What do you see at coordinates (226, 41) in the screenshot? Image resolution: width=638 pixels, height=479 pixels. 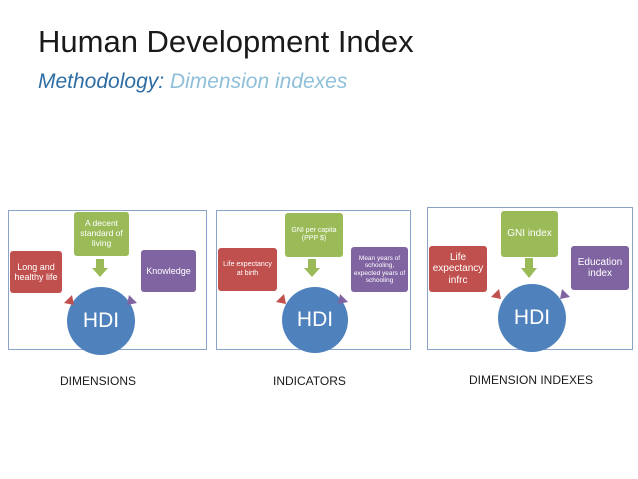 I see `page-title: Human Development Index` at bounding box center [226, 41].